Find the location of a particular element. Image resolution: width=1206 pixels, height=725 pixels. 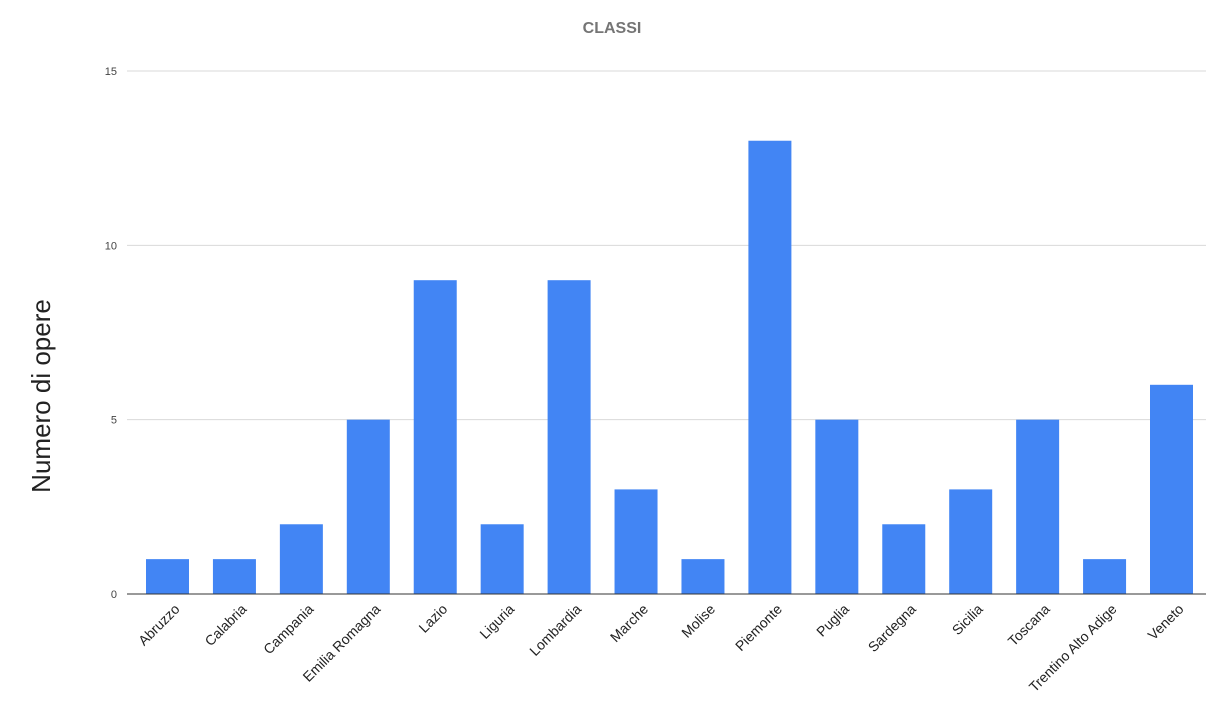

x-tick-label: Molise is located at coordinates (698, 621).